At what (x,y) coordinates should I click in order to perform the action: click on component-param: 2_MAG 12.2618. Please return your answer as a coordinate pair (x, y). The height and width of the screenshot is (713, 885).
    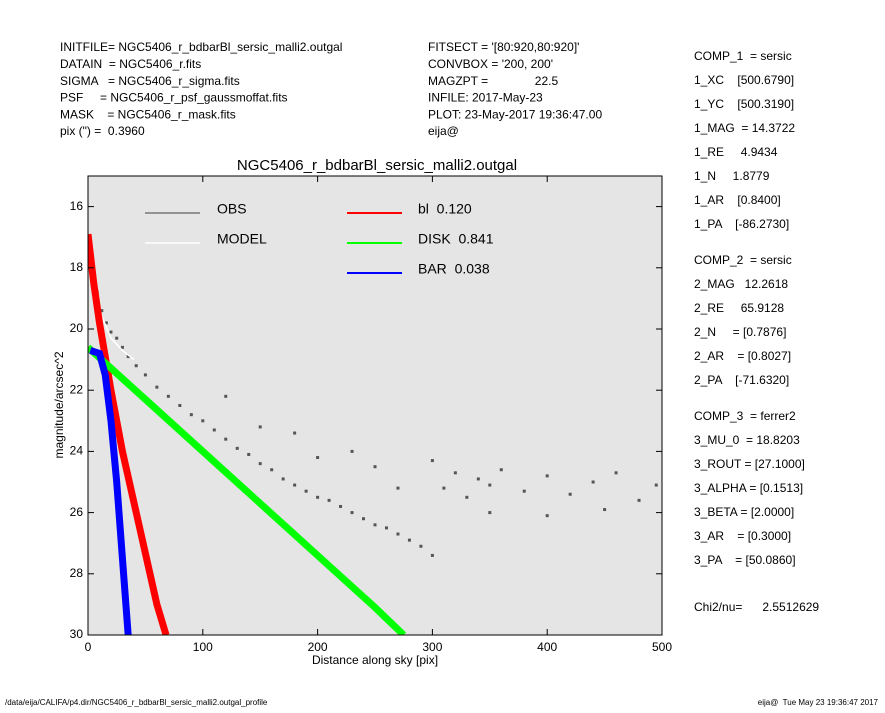
    Looking at the image, I should click on (741, 284).